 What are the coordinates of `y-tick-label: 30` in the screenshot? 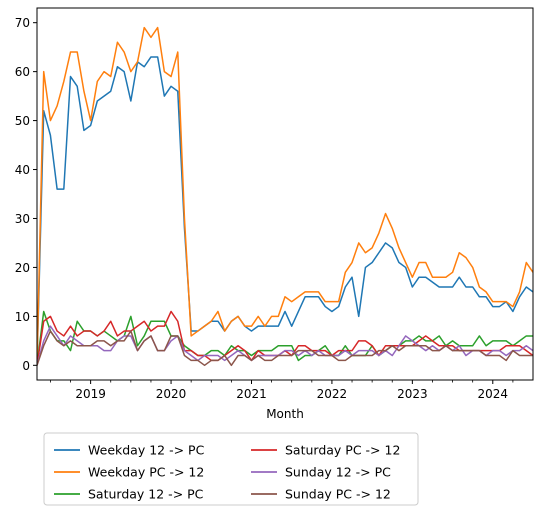 It's located at (22, 219).